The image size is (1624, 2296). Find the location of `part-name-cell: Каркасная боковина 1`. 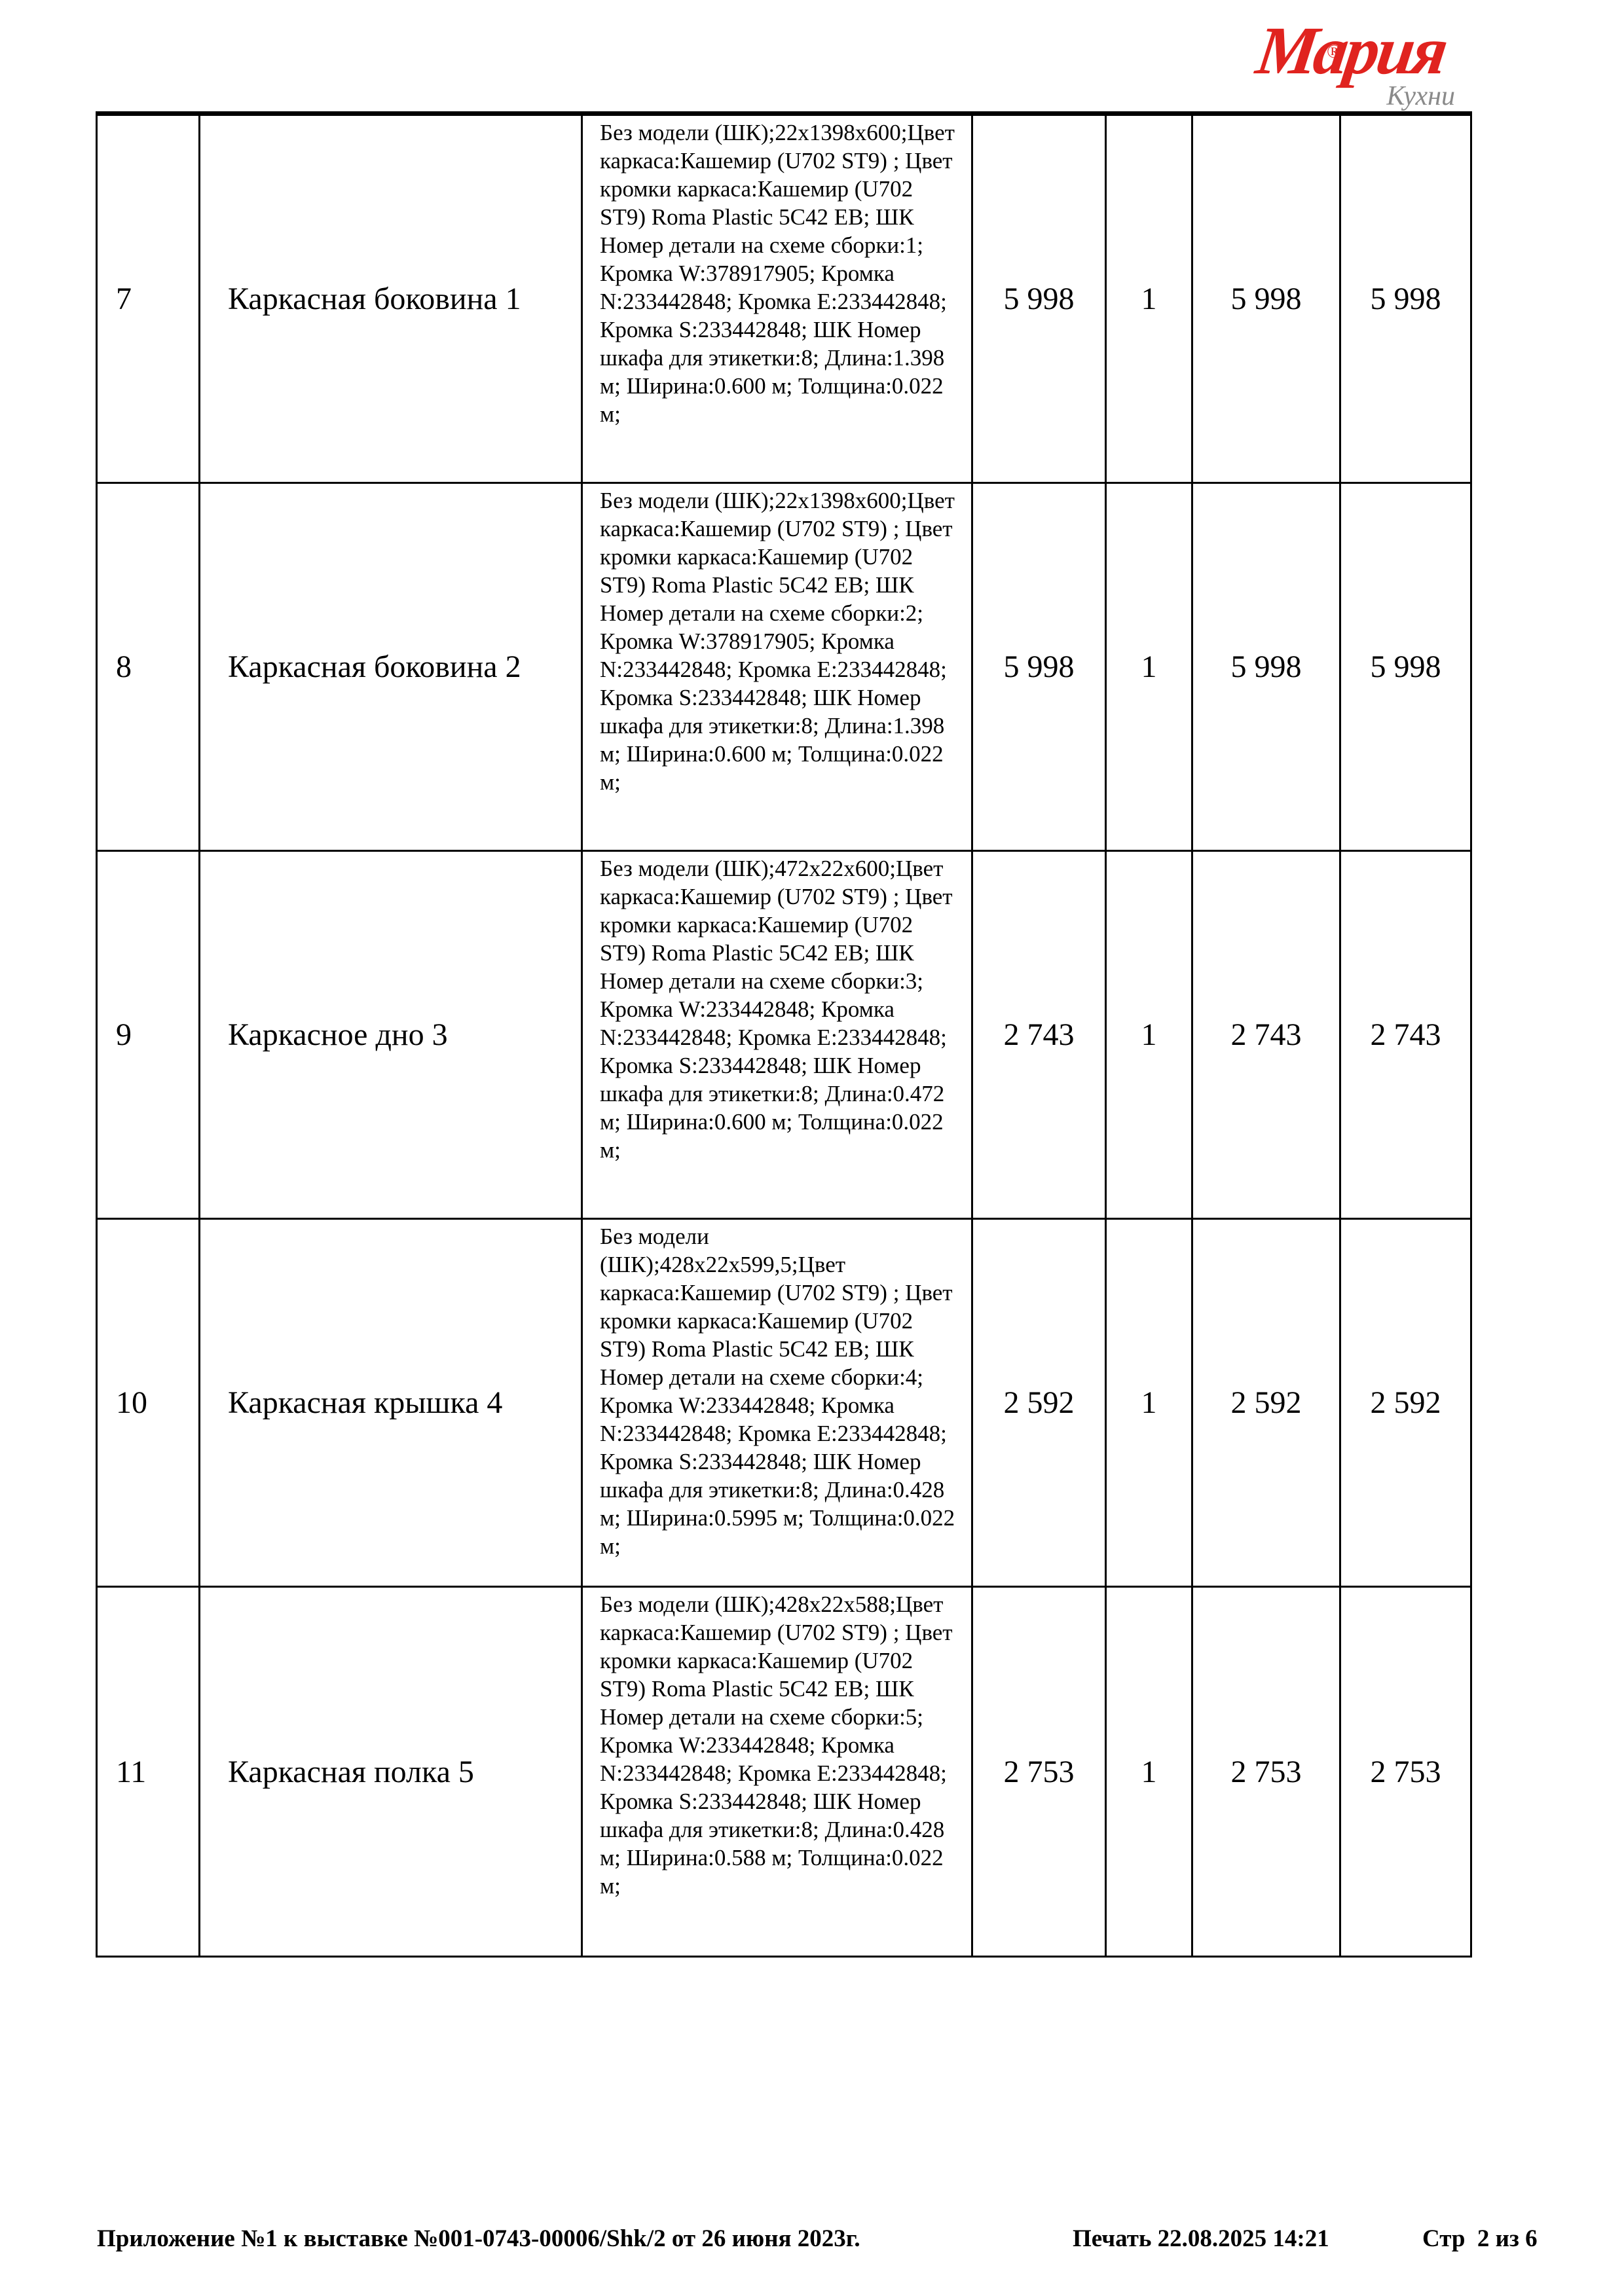

part-name-cell: Каркасная боковина 1 is located at coordinates (391, 300).